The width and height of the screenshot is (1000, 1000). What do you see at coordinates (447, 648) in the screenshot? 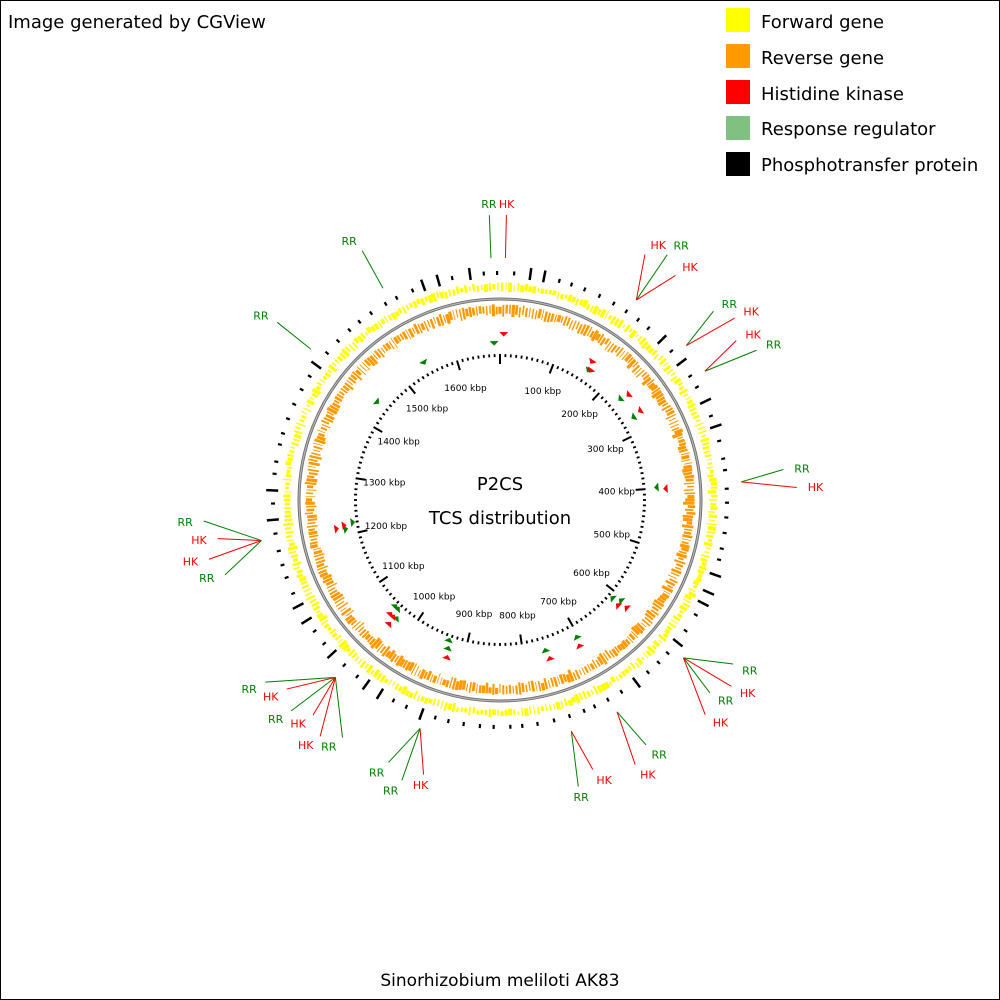
I see `rr-marker` at bounding box center [447, 648].